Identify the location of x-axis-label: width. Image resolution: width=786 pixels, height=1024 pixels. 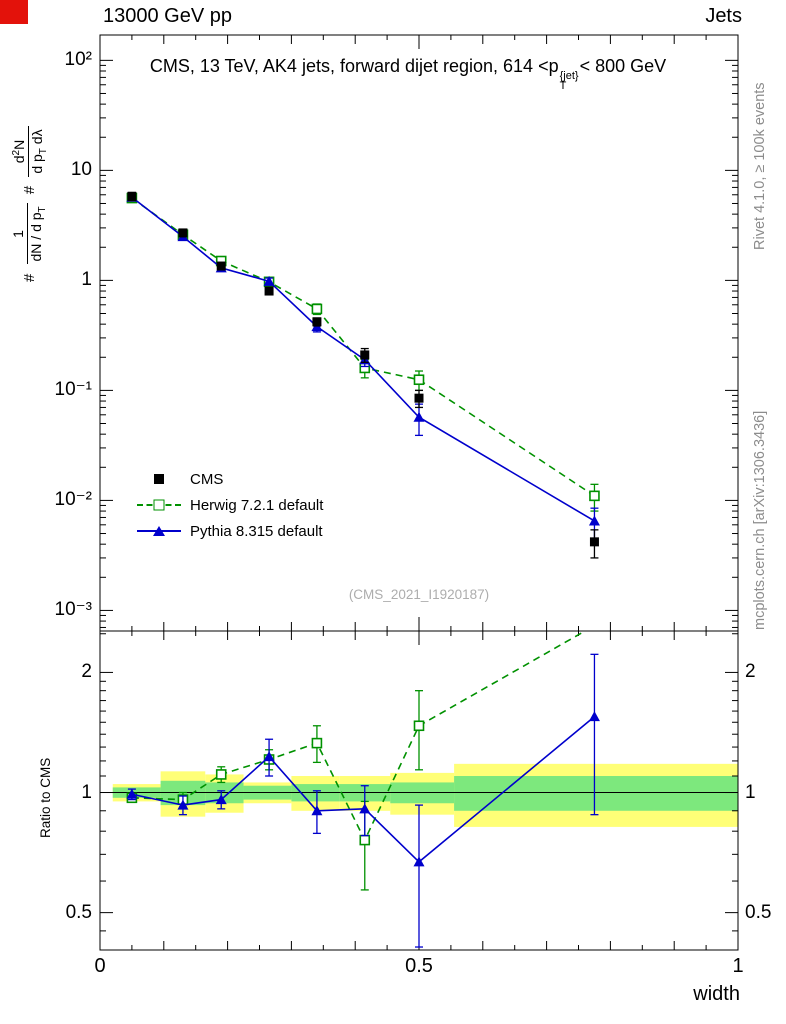
(716, 994).